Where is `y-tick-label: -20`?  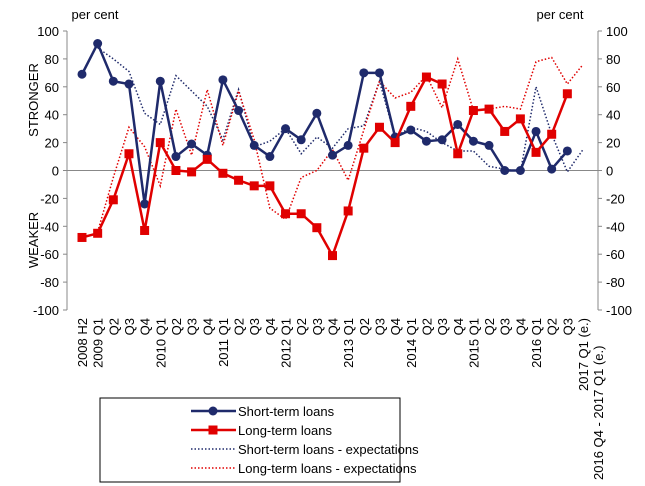
y-tick-label: -20 is located at coordinates (49, 198).